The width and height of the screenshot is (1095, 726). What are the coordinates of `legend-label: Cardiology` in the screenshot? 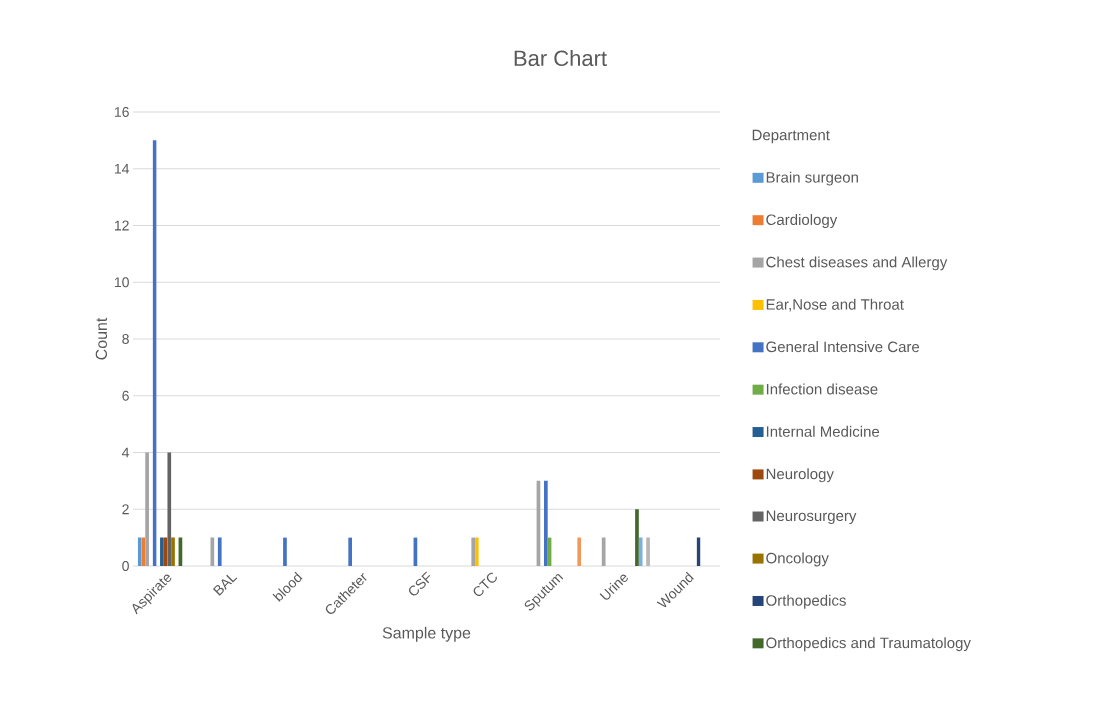 It's located at (802, 221).